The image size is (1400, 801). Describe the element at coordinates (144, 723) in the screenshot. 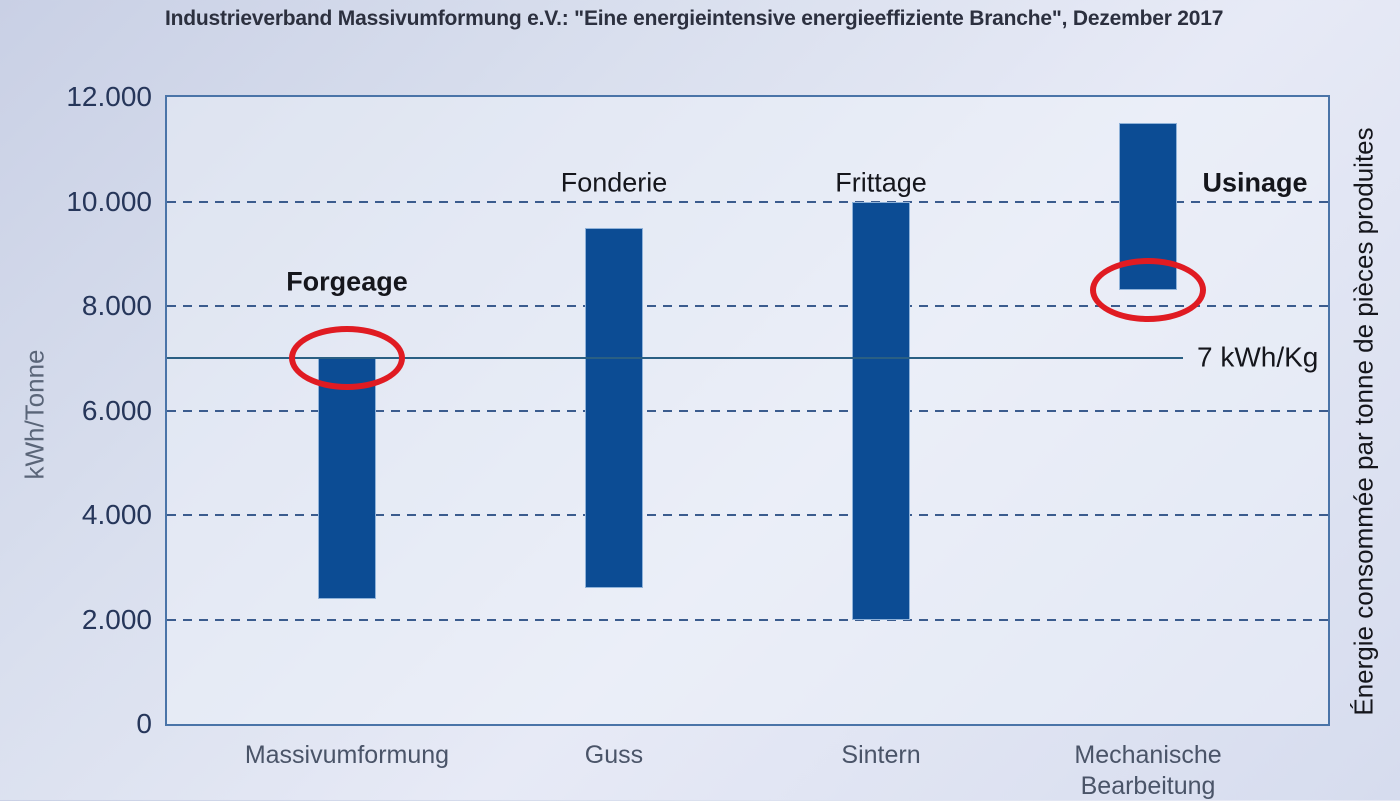

I see `y-axis-tick-label: 0` at that location.